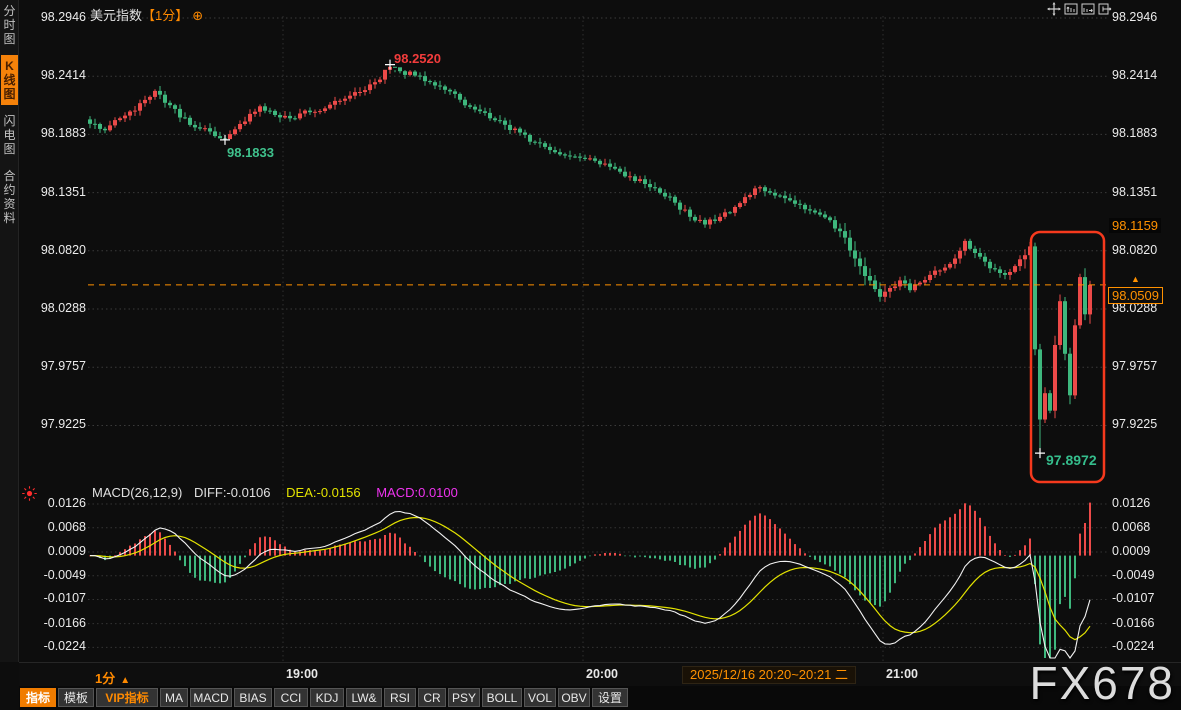  What do you see at coordinates (1105, 9) in the screenshot?
I see `restore-view-icon` at bounding box center [1105, 9].